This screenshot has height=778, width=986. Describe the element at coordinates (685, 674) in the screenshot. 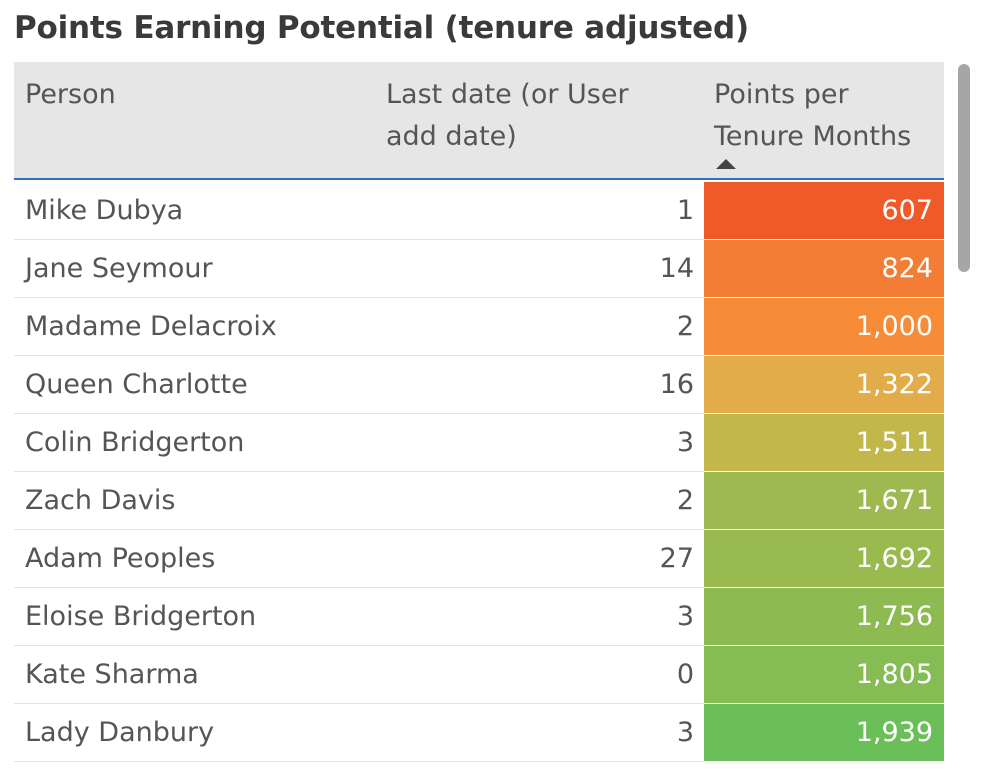

I see `cell-last-date: 0` at that location.